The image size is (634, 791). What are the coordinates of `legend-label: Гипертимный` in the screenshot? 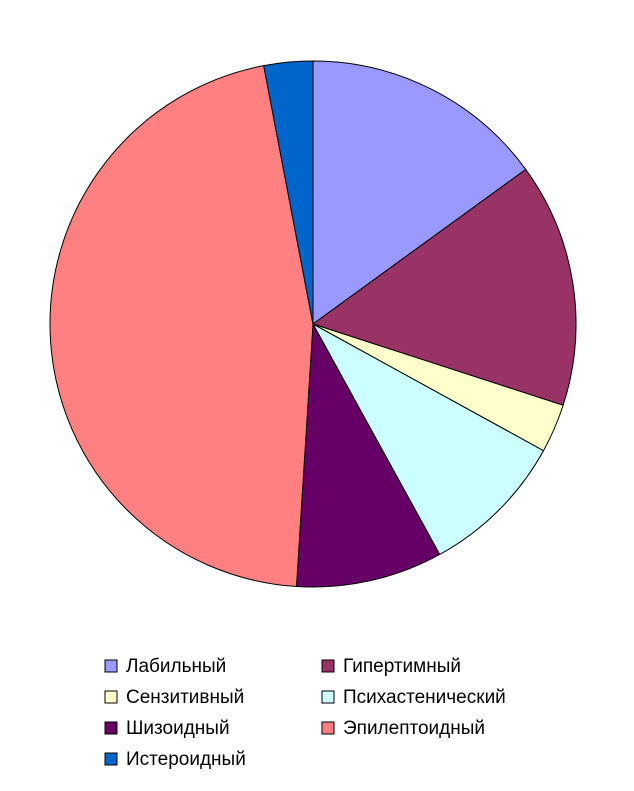 It's located at (402, 666).